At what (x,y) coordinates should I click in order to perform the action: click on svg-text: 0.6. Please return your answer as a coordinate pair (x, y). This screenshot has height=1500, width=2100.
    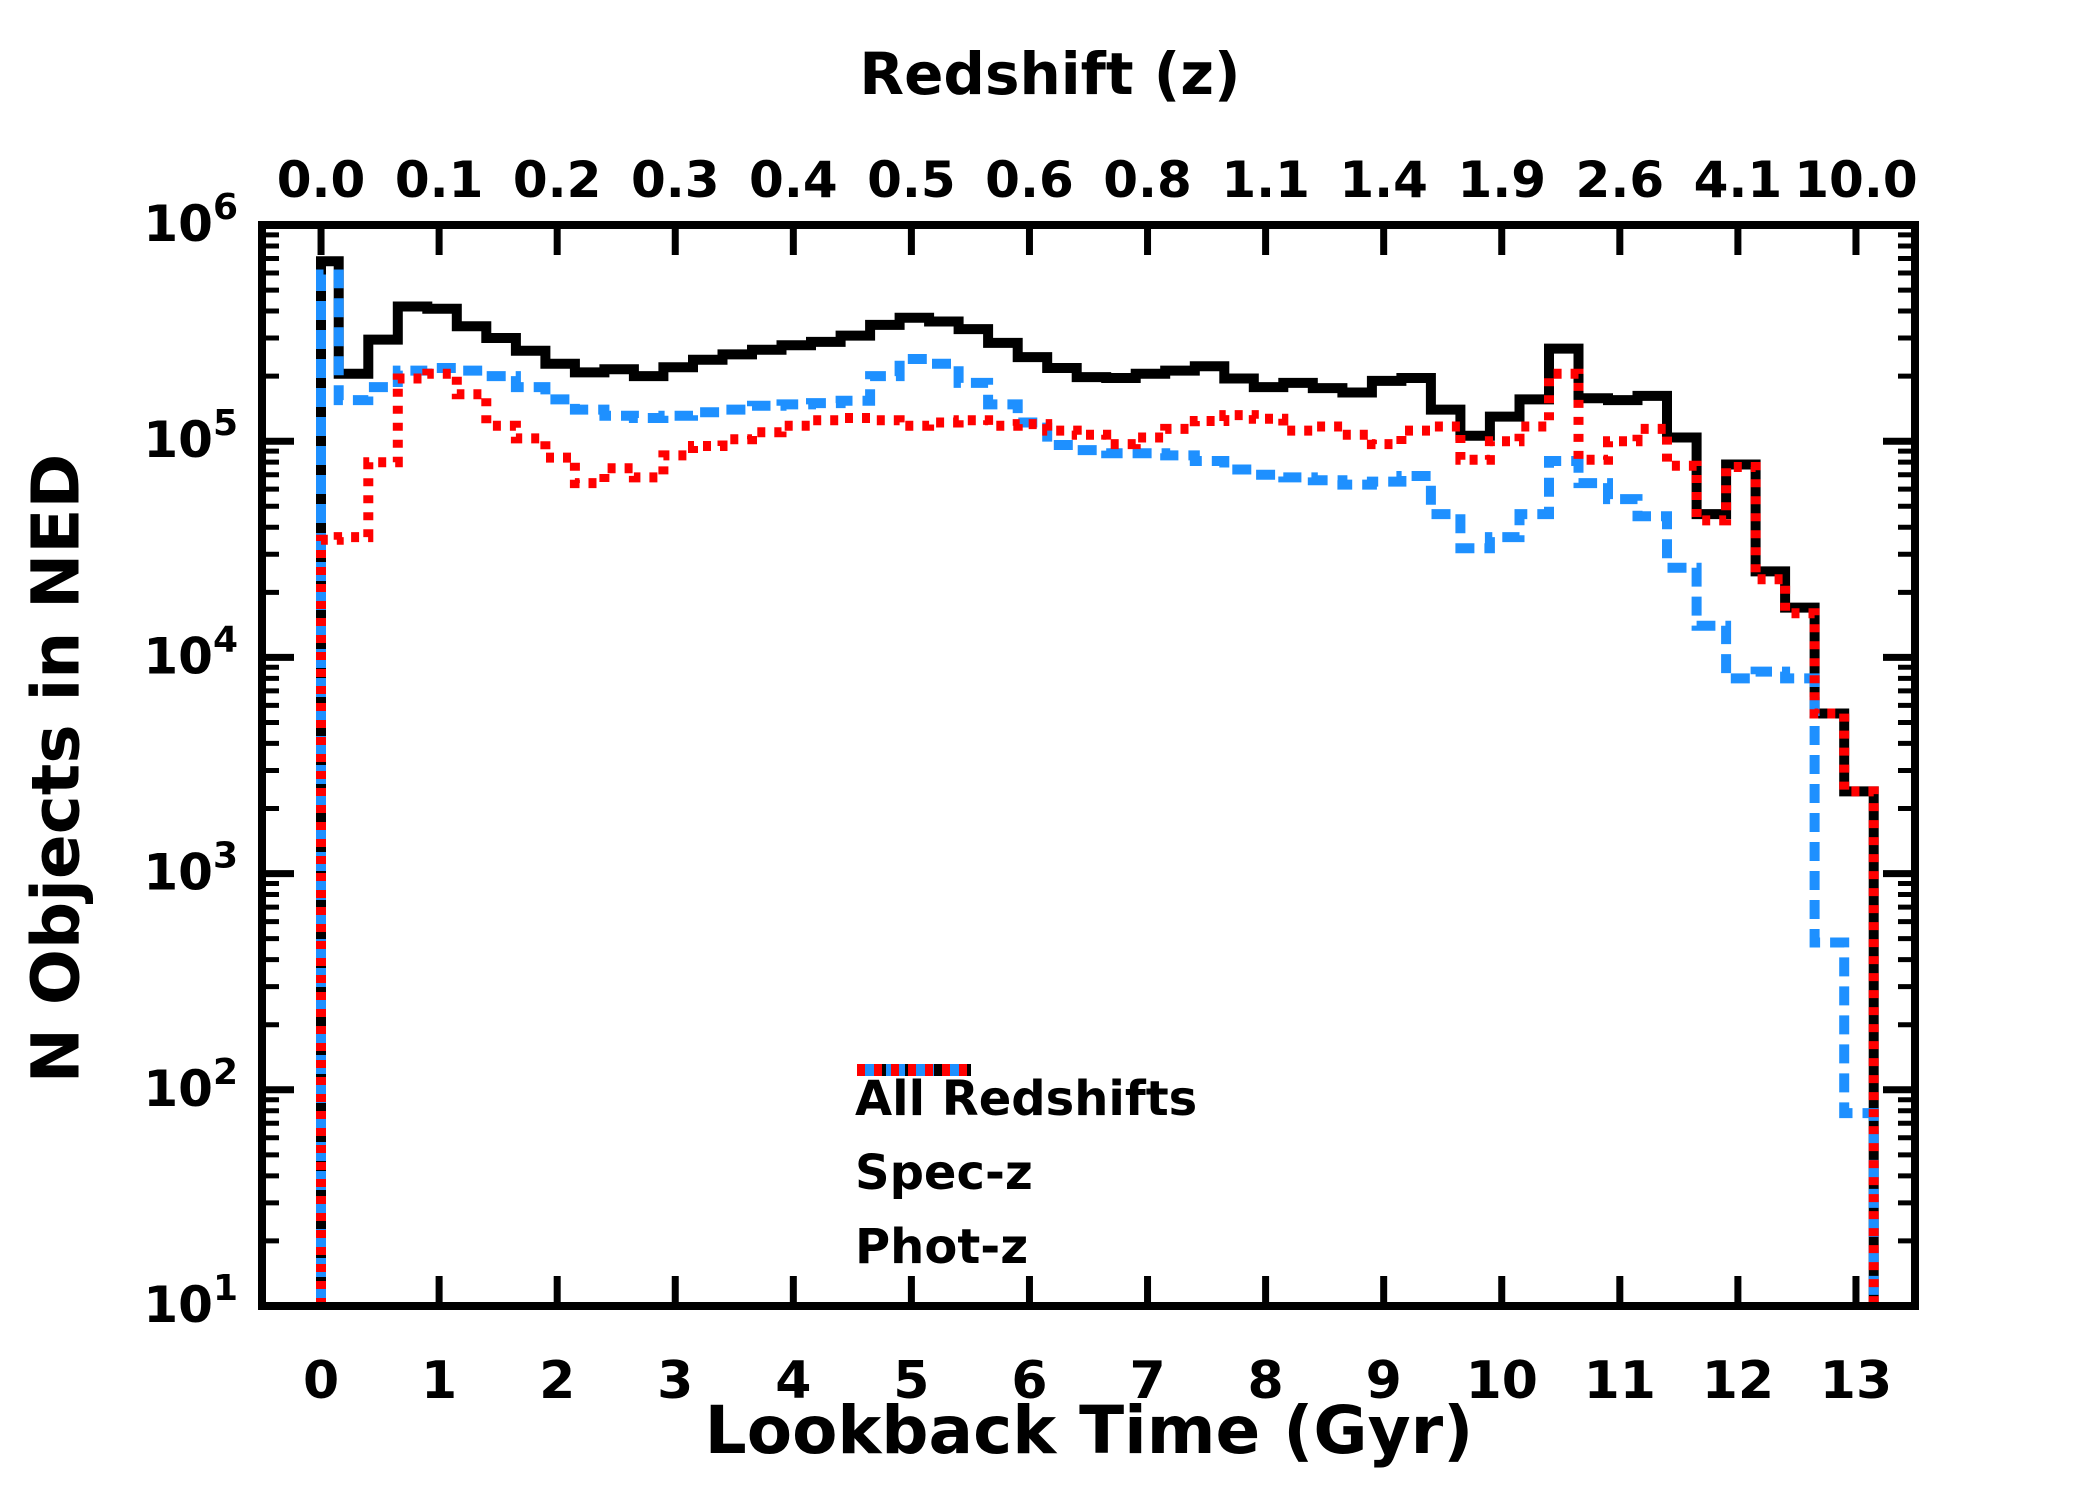
    Looking at the image, I should click on (1029, 180).